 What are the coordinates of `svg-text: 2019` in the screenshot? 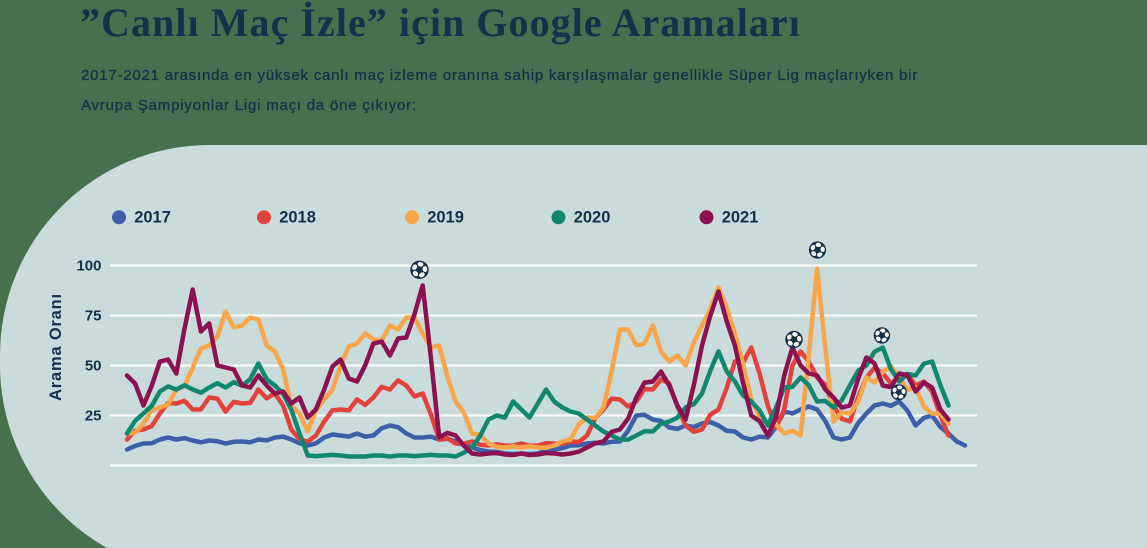 It's located at (445, 218).